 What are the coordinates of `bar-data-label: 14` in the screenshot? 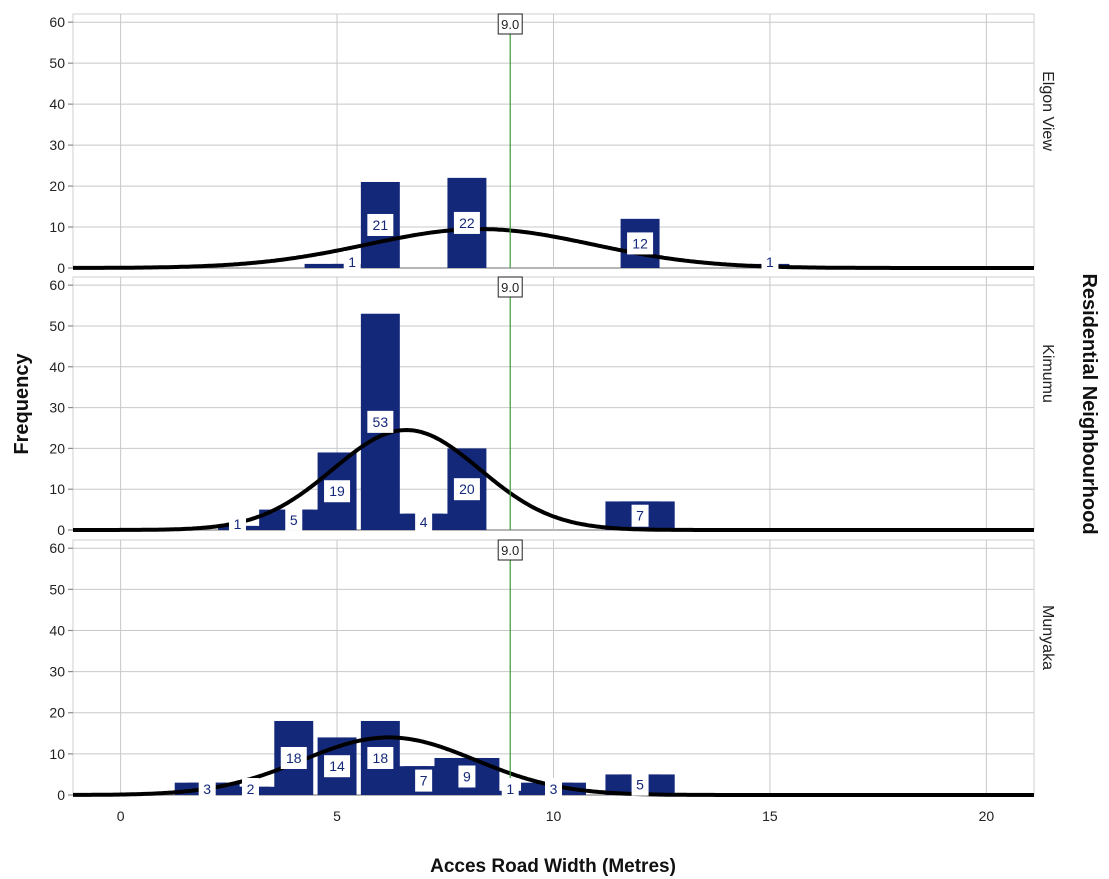 It's located at (337, 766).